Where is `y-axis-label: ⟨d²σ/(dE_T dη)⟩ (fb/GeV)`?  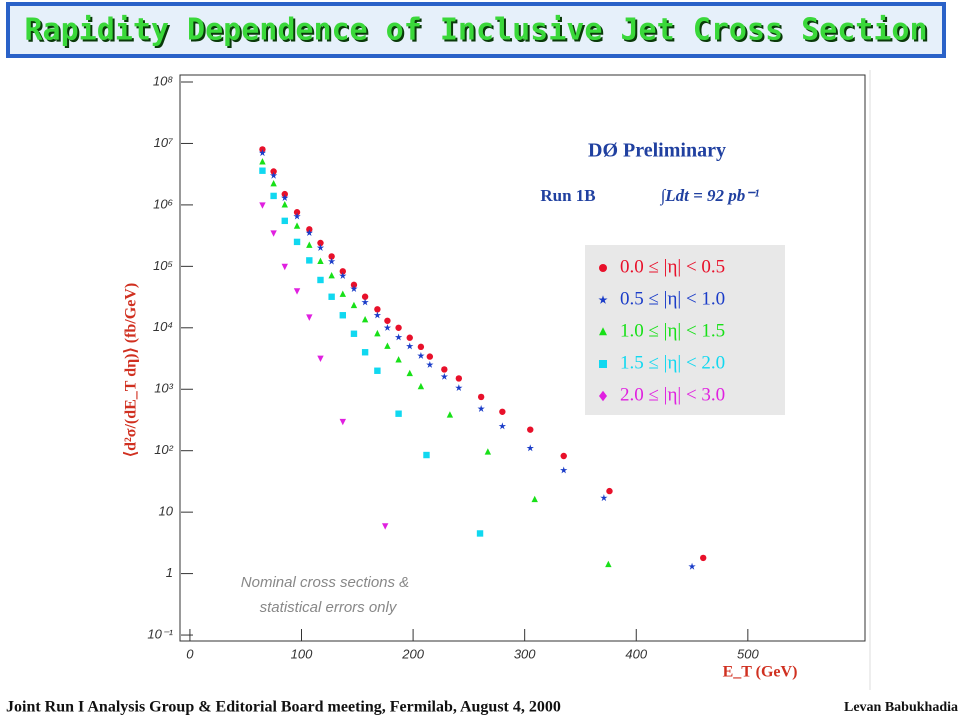
y-axis-label: ⟨d²σ/(dE_T dη)⟩ (fb/GeV) is located at coordinates (131, 370).